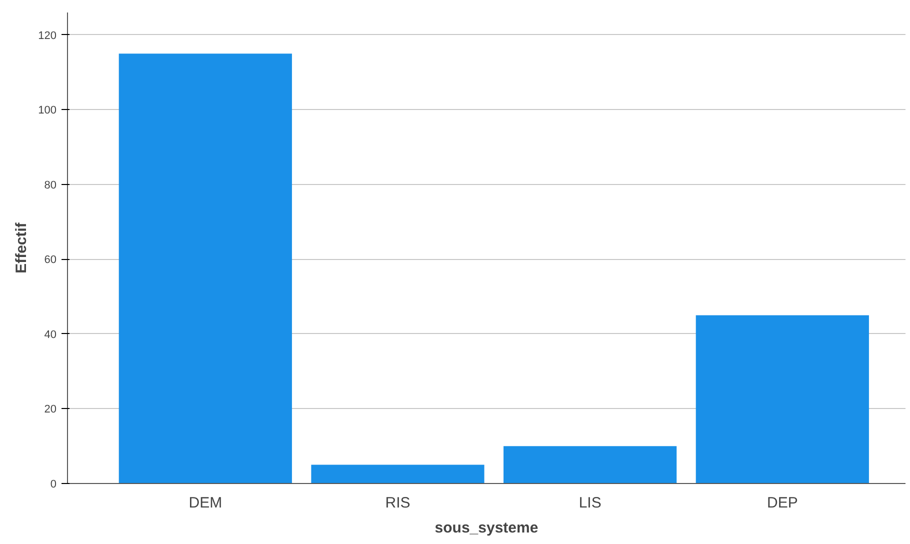 The image size is (910, 544). Describe the element at coordinates (590, 503) in the screenshot. I see `x-tick-label: LIS` at that location.